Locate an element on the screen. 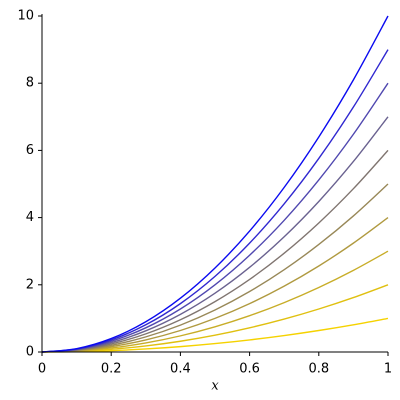 The image size is (400, 400). y-tick-label: 6 is located at coordinates (30, 150).